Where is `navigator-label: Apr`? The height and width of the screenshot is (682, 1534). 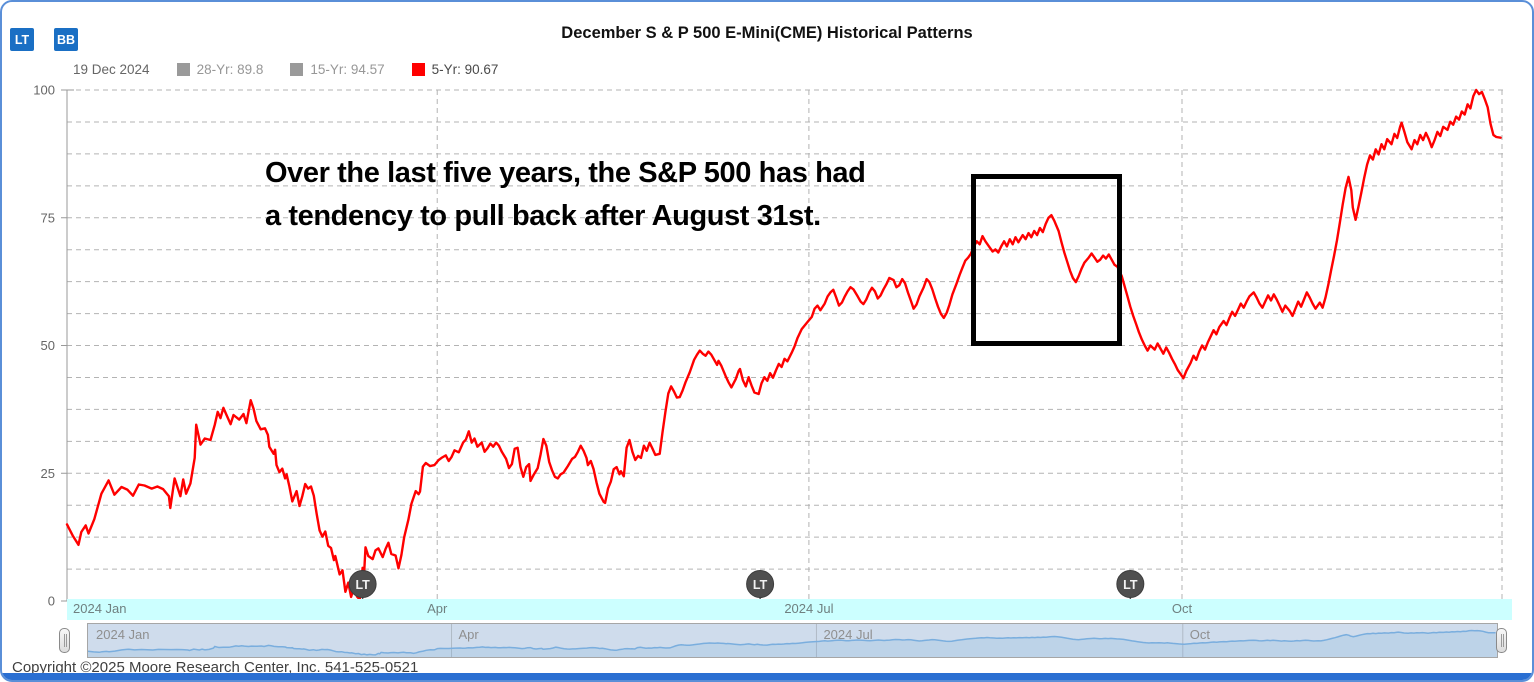 navigator-label: Apr is located at coordinates (468, 634).